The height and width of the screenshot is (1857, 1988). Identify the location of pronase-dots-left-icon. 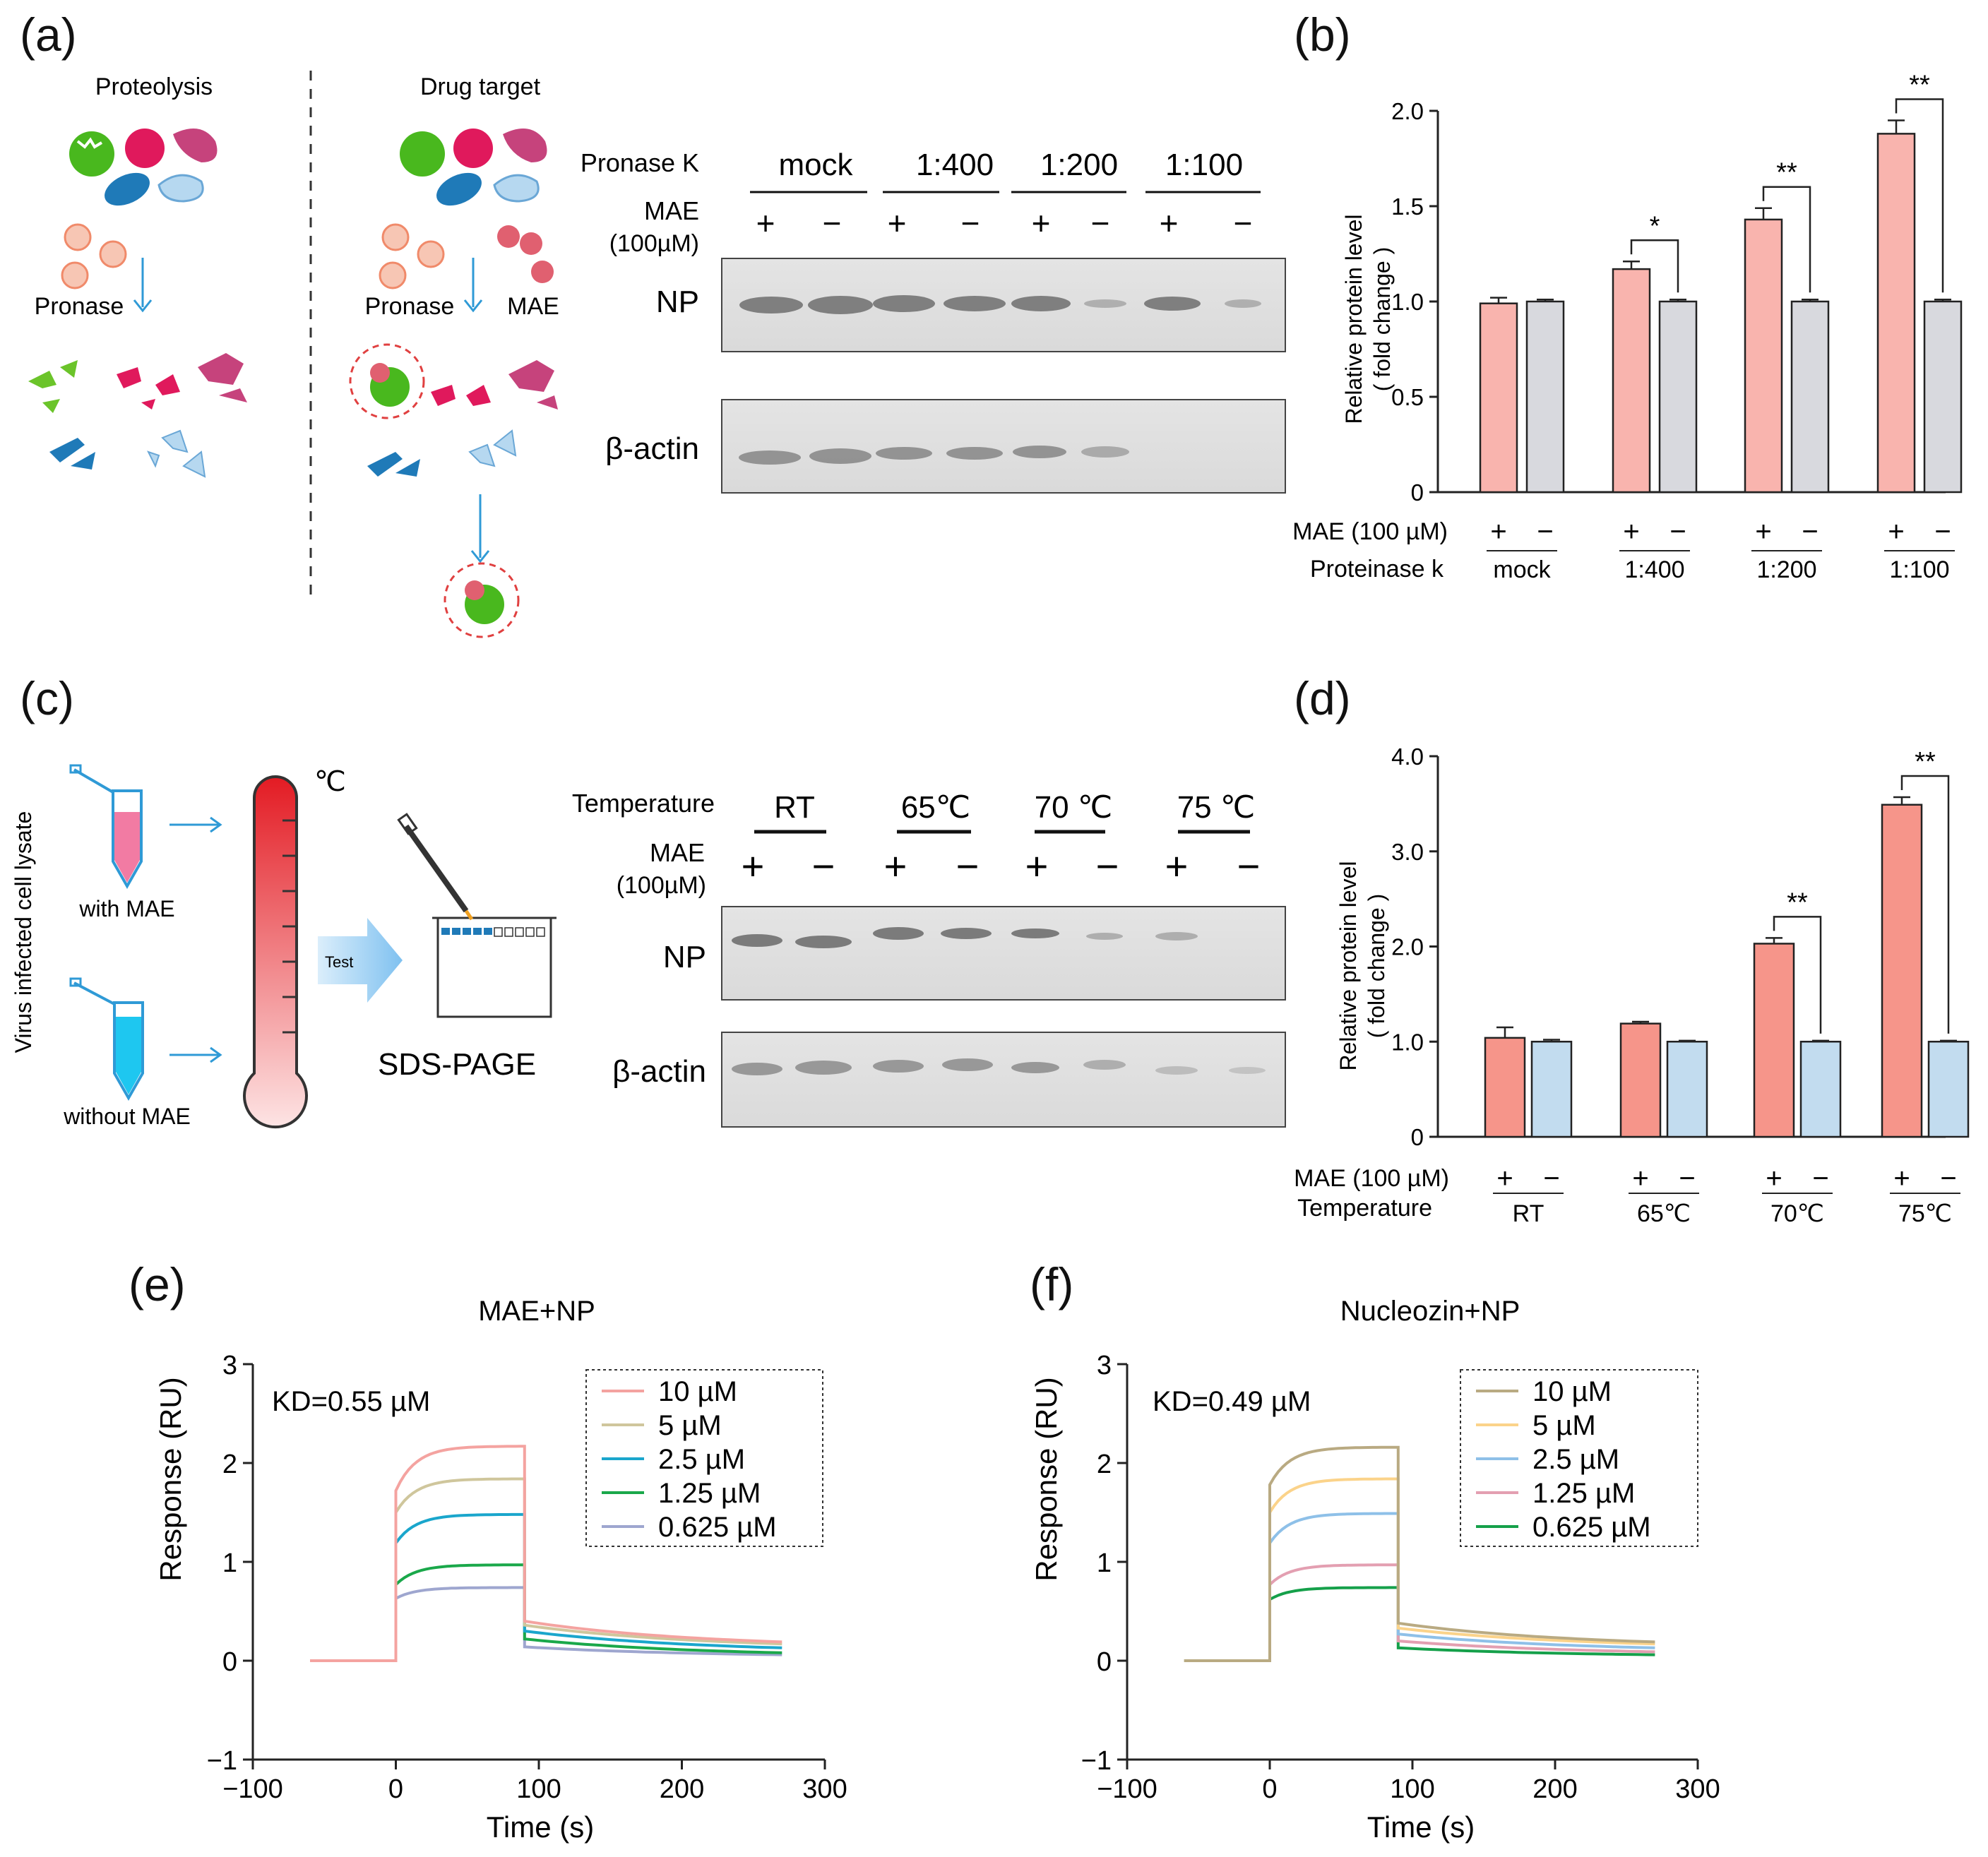
(94, 256).